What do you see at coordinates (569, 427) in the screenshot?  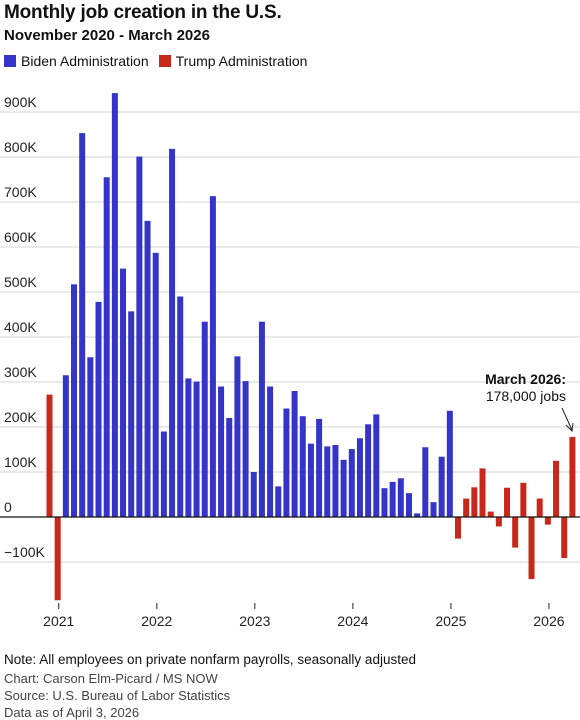 I see `annotation-arrow-head` at bounding box center [569, 427].